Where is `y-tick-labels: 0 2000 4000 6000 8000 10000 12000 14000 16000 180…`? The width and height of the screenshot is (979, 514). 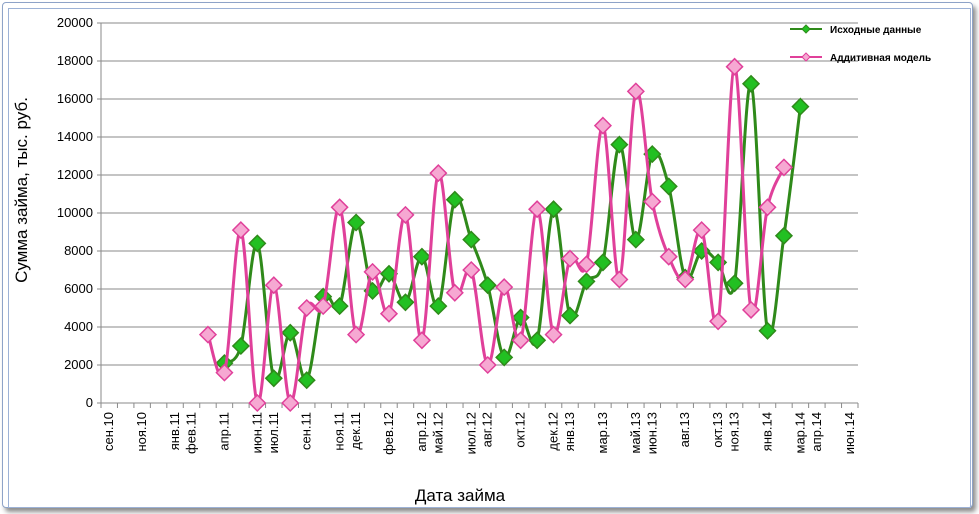
y-tick-labels: 0 2000 4000 6000 8000 10000 12000 14000 16000 180… is located at coordinates (75, 212).